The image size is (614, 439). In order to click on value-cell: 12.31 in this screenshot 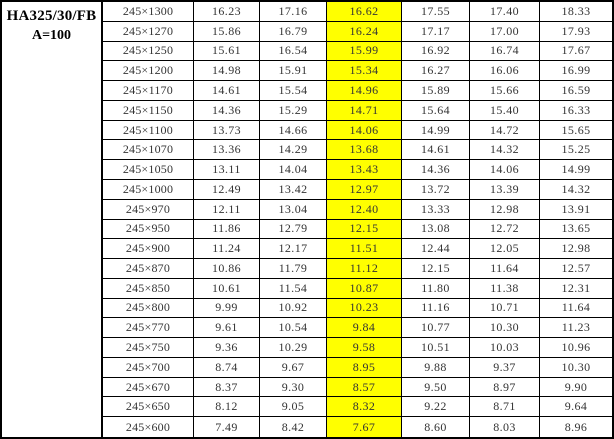, I will do `click(576, 288)`.